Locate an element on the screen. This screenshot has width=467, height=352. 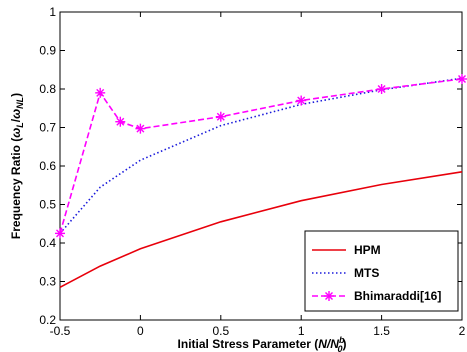
y-tick-label: 0.7 is located at coordinates (47, 128).